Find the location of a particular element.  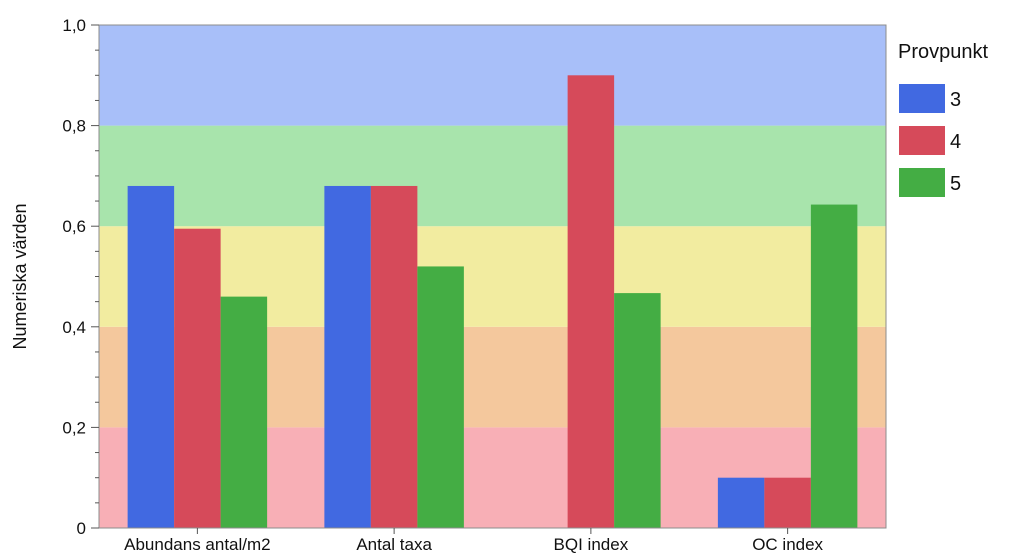

x-category-label: BQI index is located at coordinates (591, 544).